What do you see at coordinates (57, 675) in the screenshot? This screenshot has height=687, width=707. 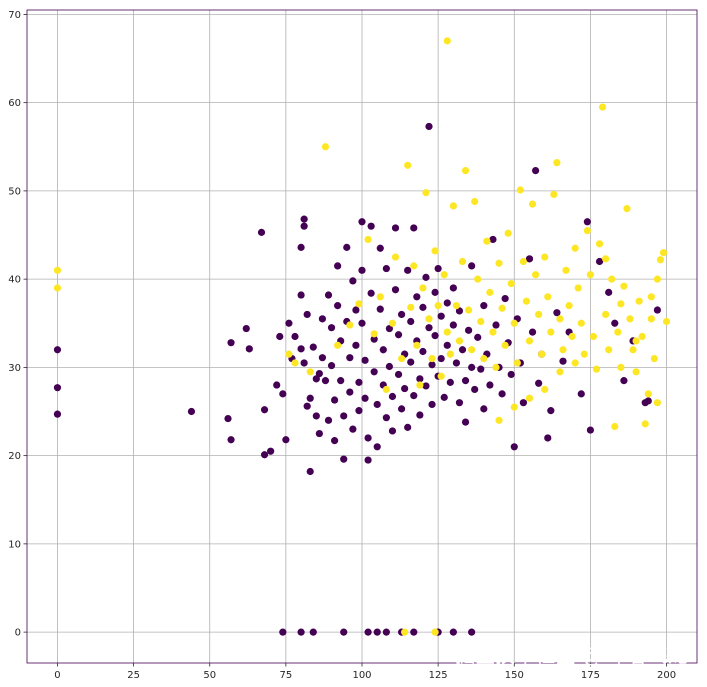 I see `x-tick-label: 0` at bounding box center [57, 675].